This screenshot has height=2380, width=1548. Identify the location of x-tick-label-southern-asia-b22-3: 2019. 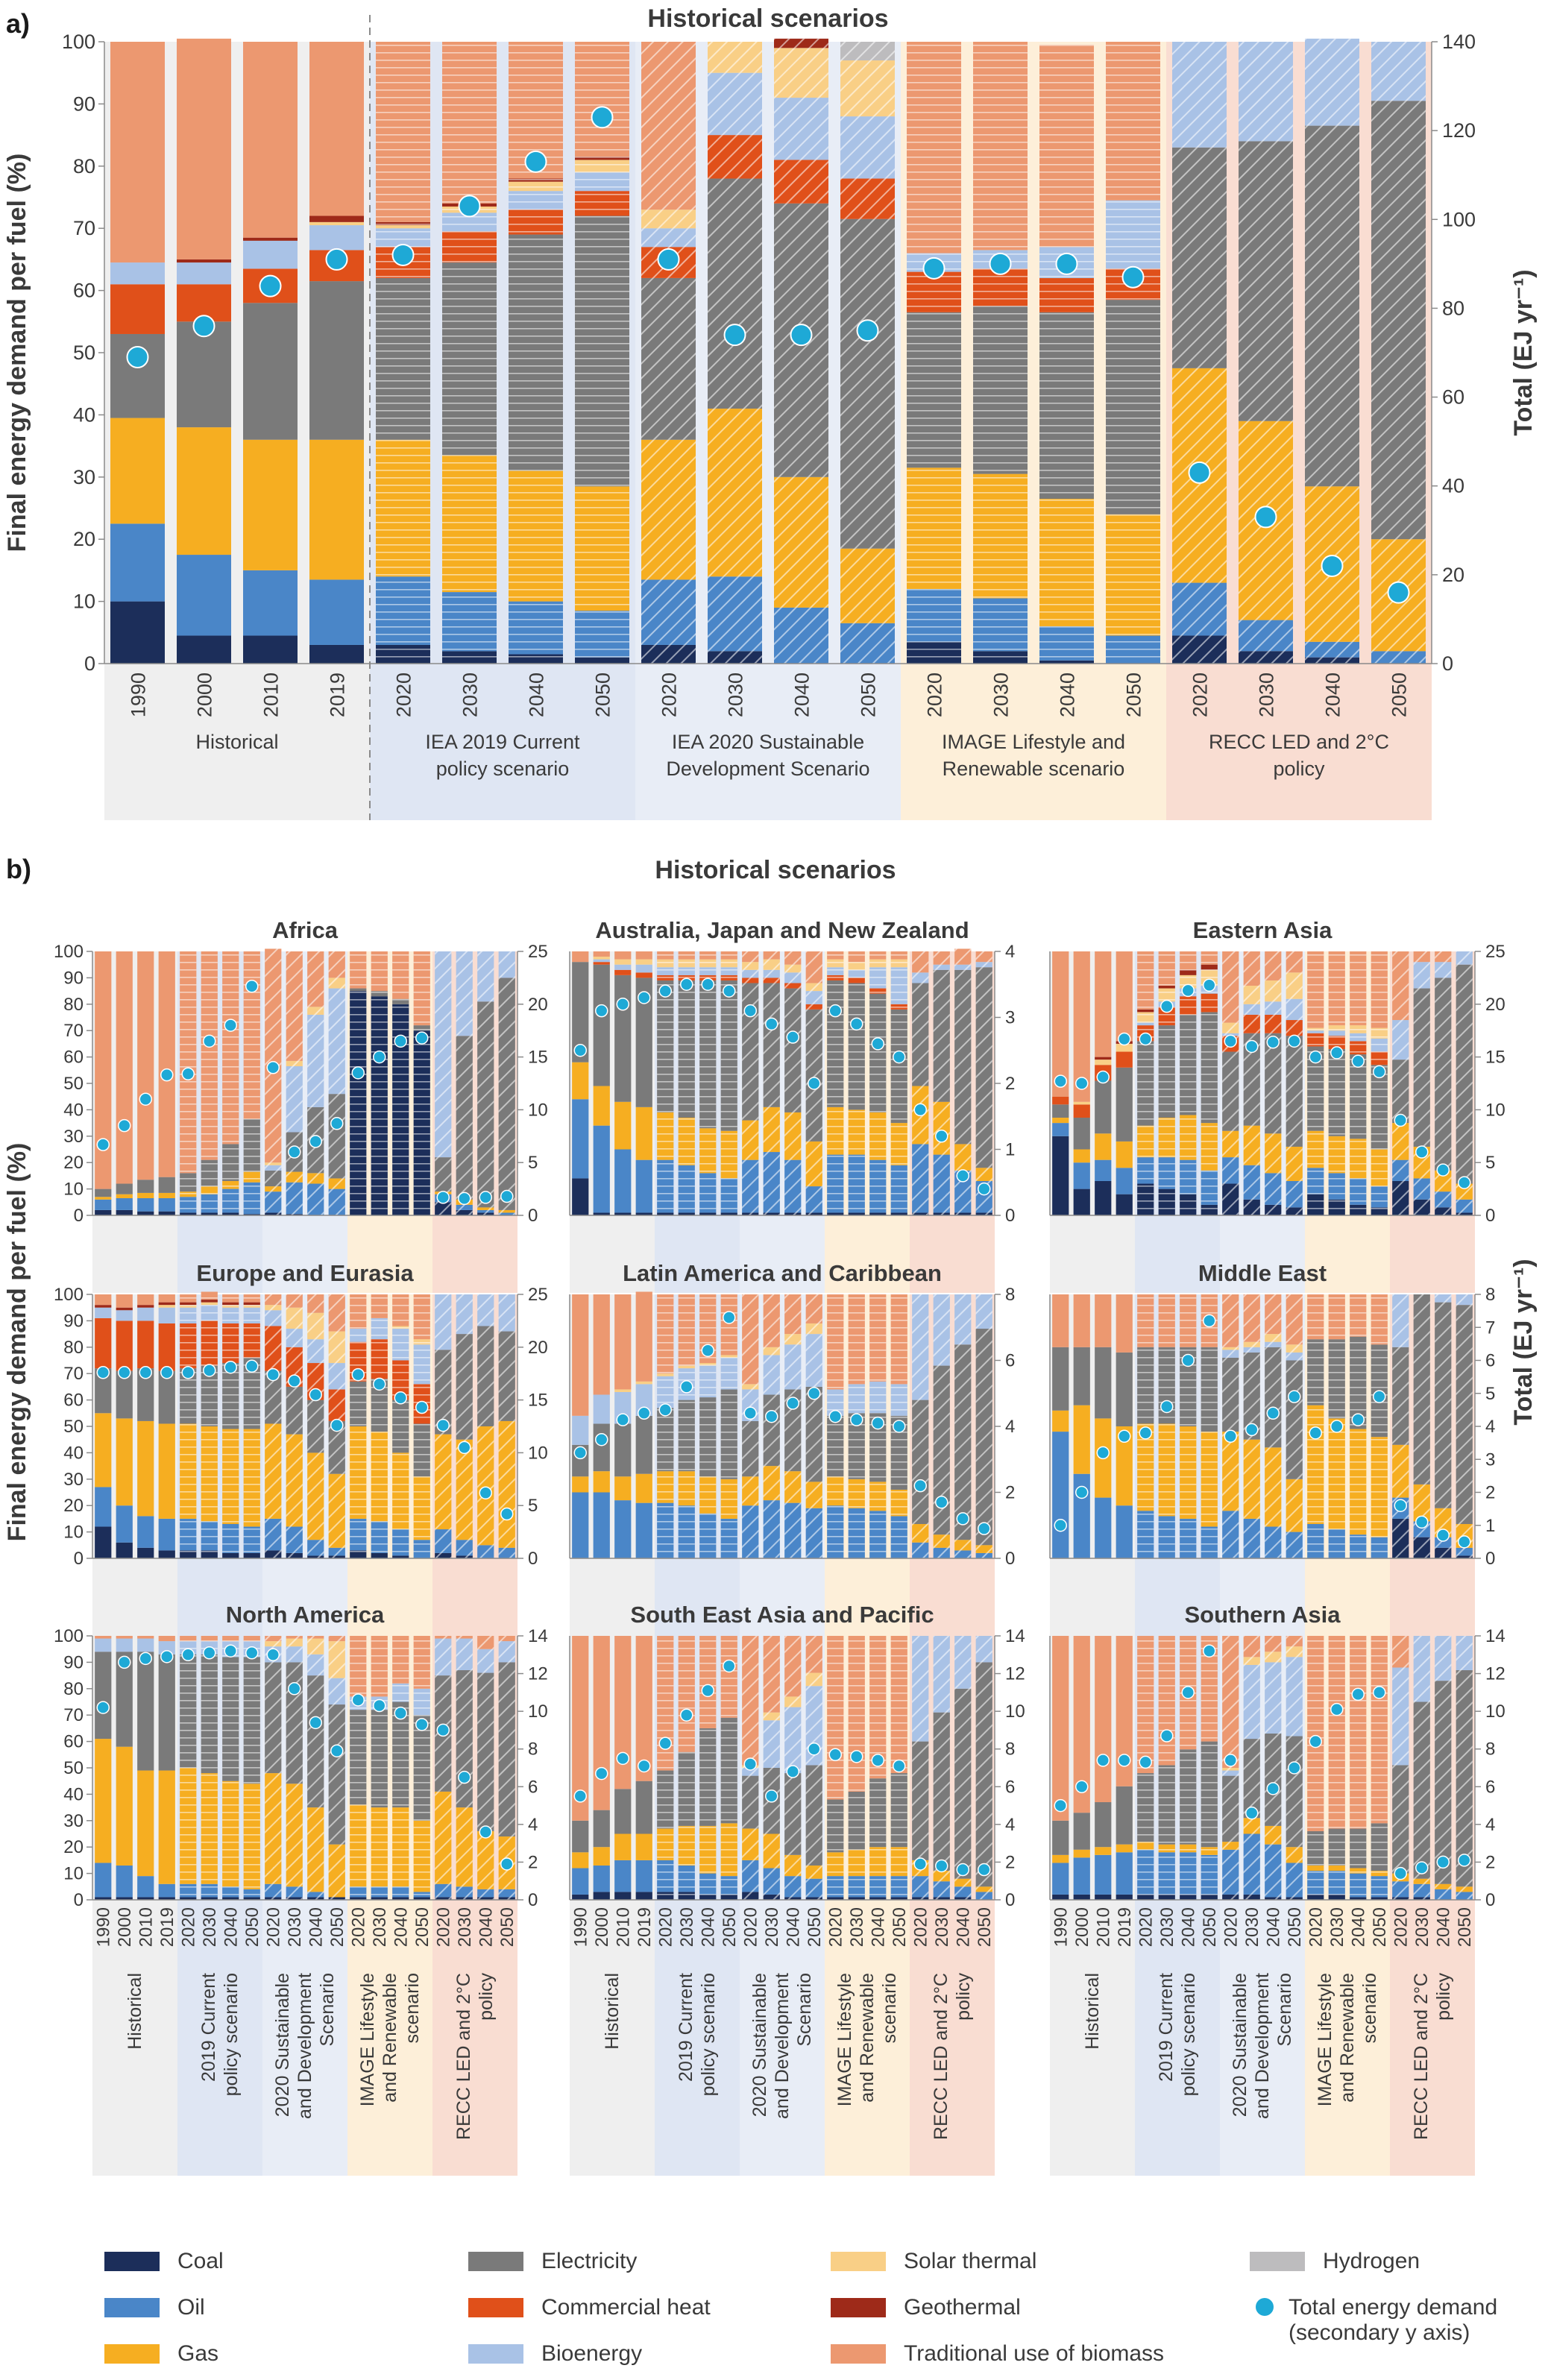
(1125, 1927).